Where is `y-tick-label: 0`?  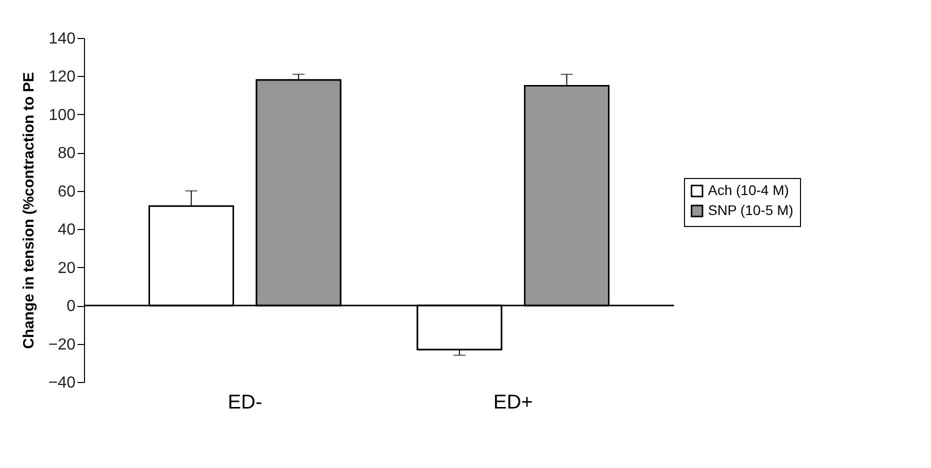 y-tick-label: 0 is located at coordinates (71, 307).